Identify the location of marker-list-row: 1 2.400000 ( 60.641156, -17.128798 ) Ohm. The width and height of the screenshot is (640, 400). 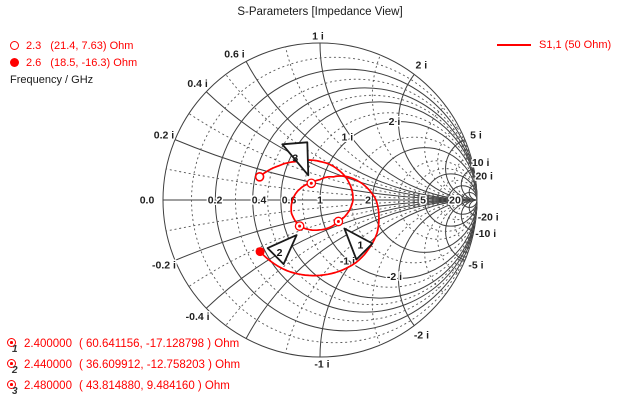
(123, 347).